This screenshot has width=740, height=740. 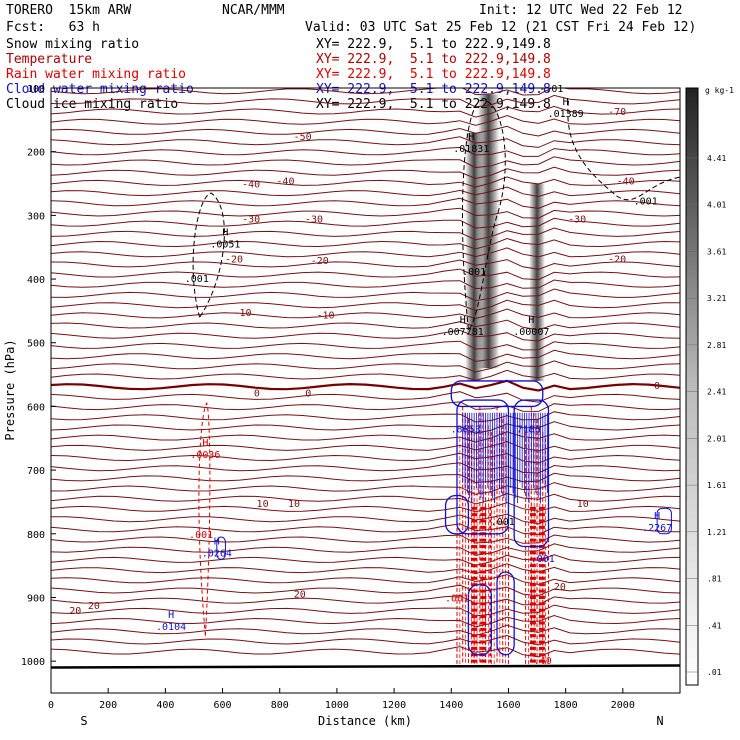 What do you see at coordinates (463, 332) in the screenshot?
I see `maximum-value: .007781` at bounding box center [463, 332].